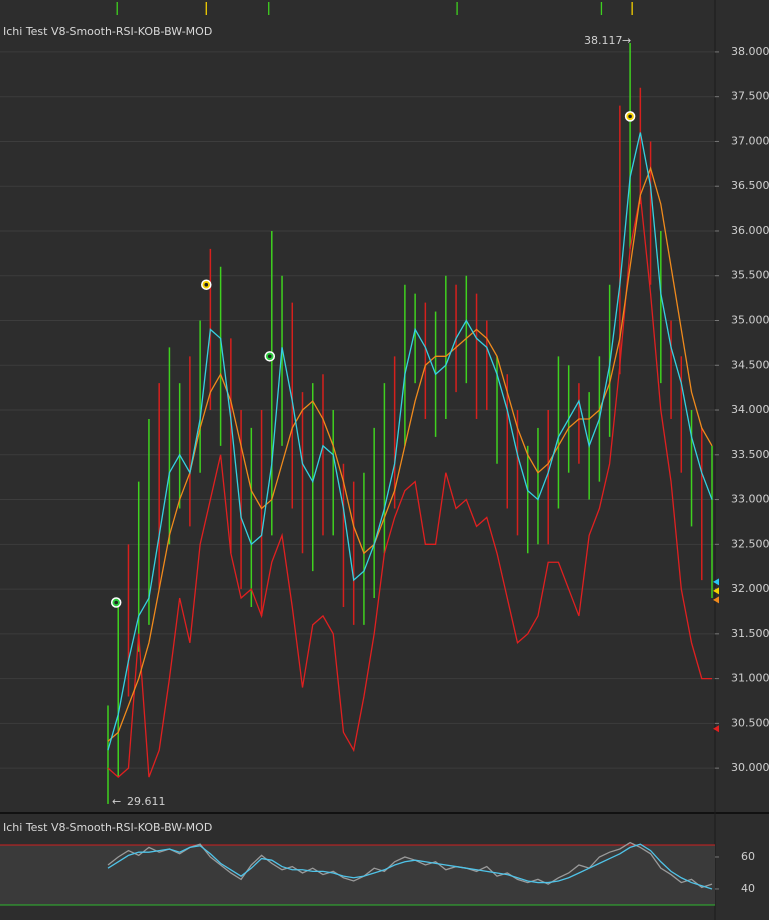 The width and height of the screenshot is (769, 920). I want to click on y-tick-label: 60, so click(748, 856).